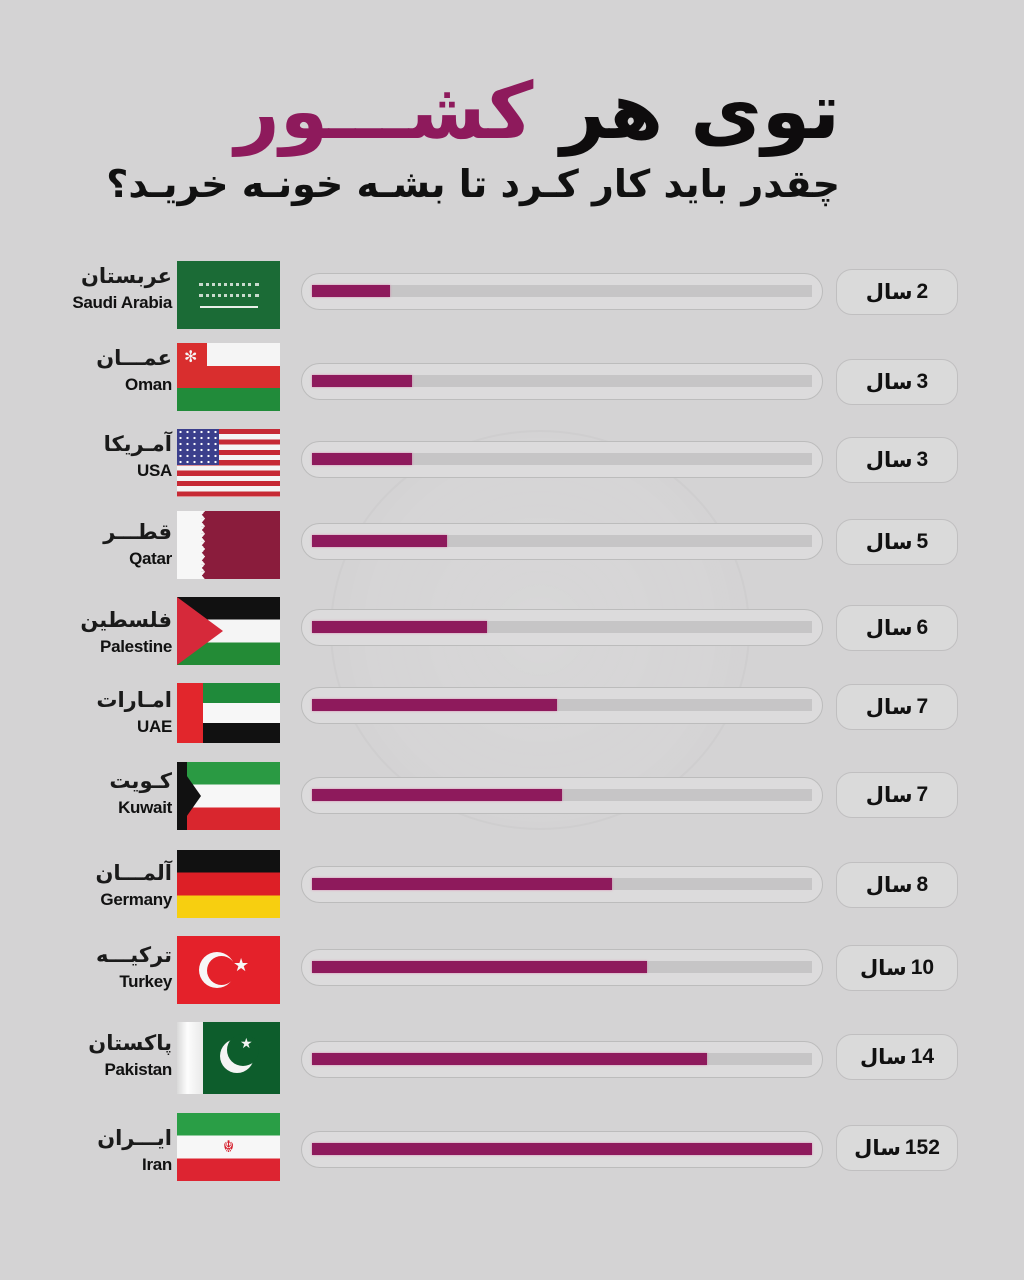 The width and height of the screenshot is (1024, 1280). I want to click on value-number: 6, so click(922, 627).